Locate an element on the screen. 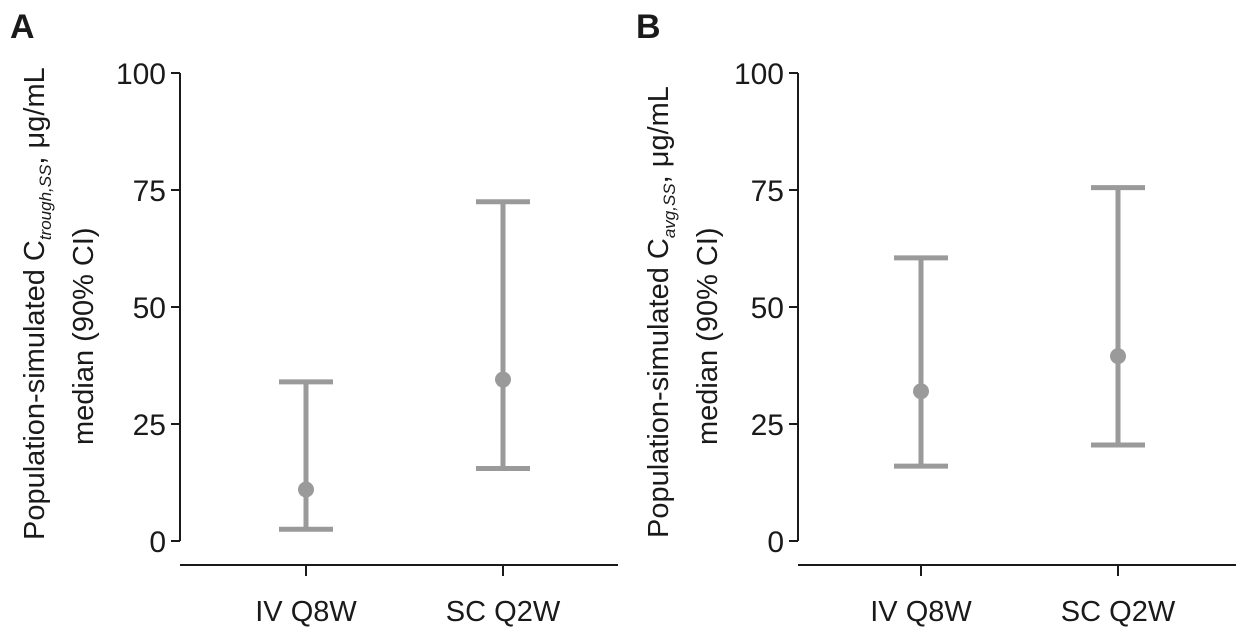 Image resolution: width=1241 pixels, height=634 pixels. y-tick-label-b-50: 50 is located at coordinates (767, 308).